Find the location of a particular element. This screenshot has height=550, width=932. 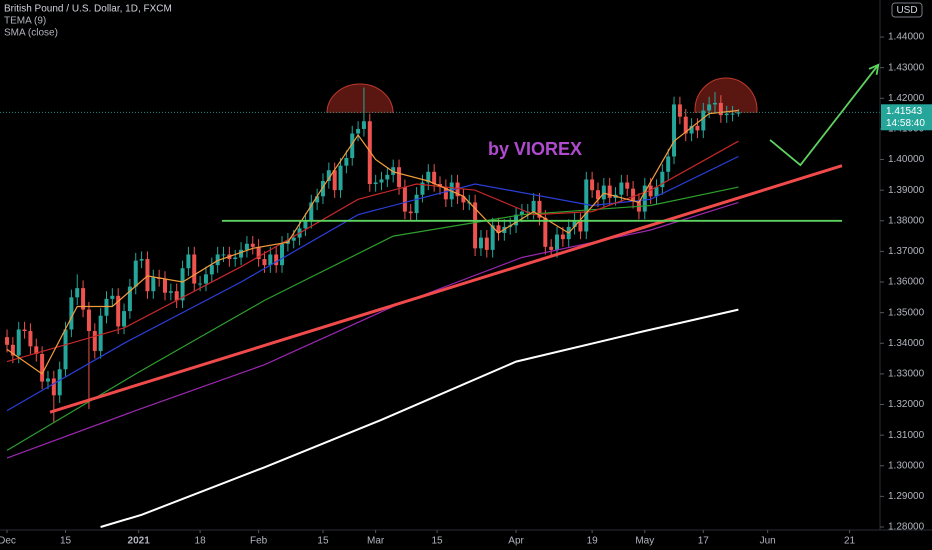

x-tick-label: 19 is located at coordinates (593, 541).